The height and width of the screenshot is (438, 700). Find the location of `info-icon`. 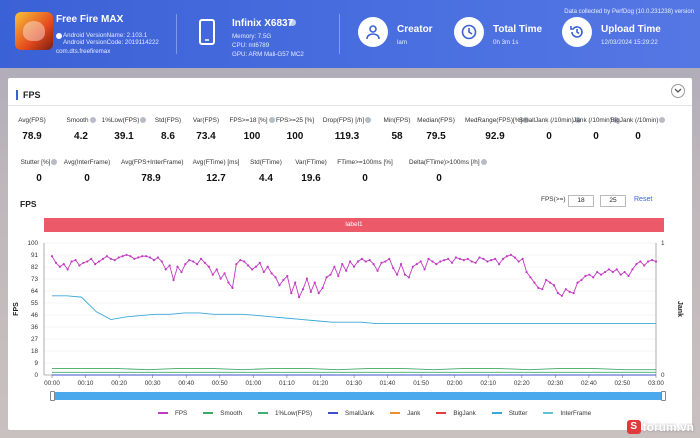

info-icon is located at coordinates (292, 22).